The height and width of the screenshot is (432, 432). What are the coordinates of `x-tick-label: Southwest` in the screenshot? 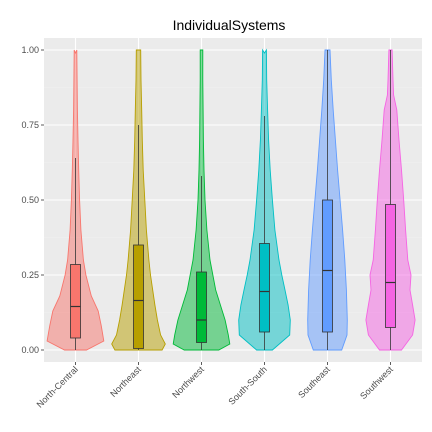 It's located at (376, 382).